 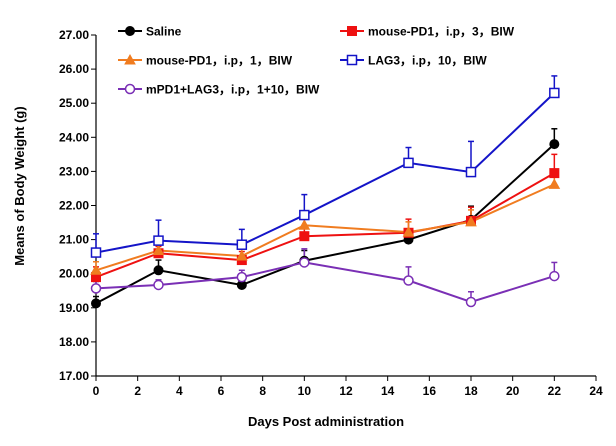 What do you see at coordinates (74, 35) in the screenshot?
I see `y-tick-label: 27.00` at bounding box center [74, 35].